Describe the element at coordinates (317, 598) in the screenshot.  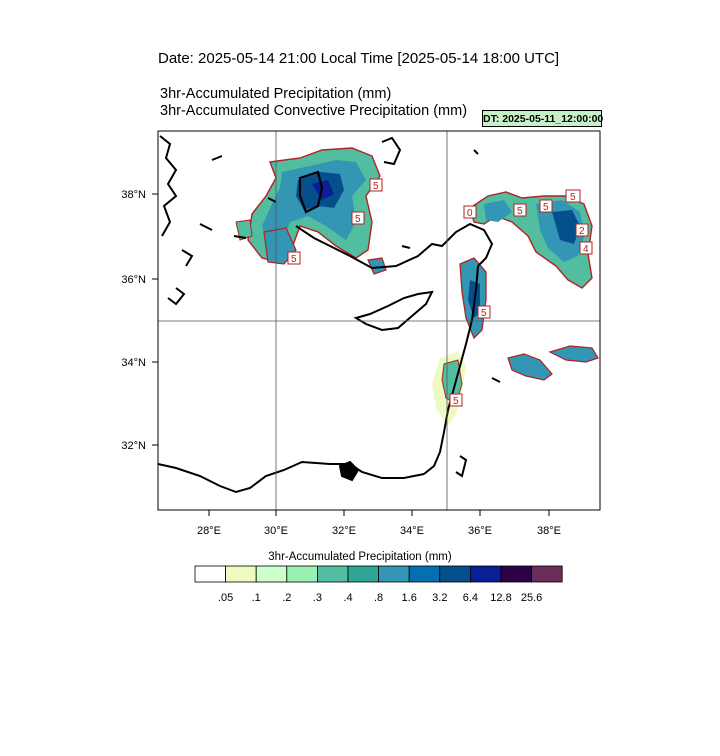
I see `colorbar-label: .3` at that location.